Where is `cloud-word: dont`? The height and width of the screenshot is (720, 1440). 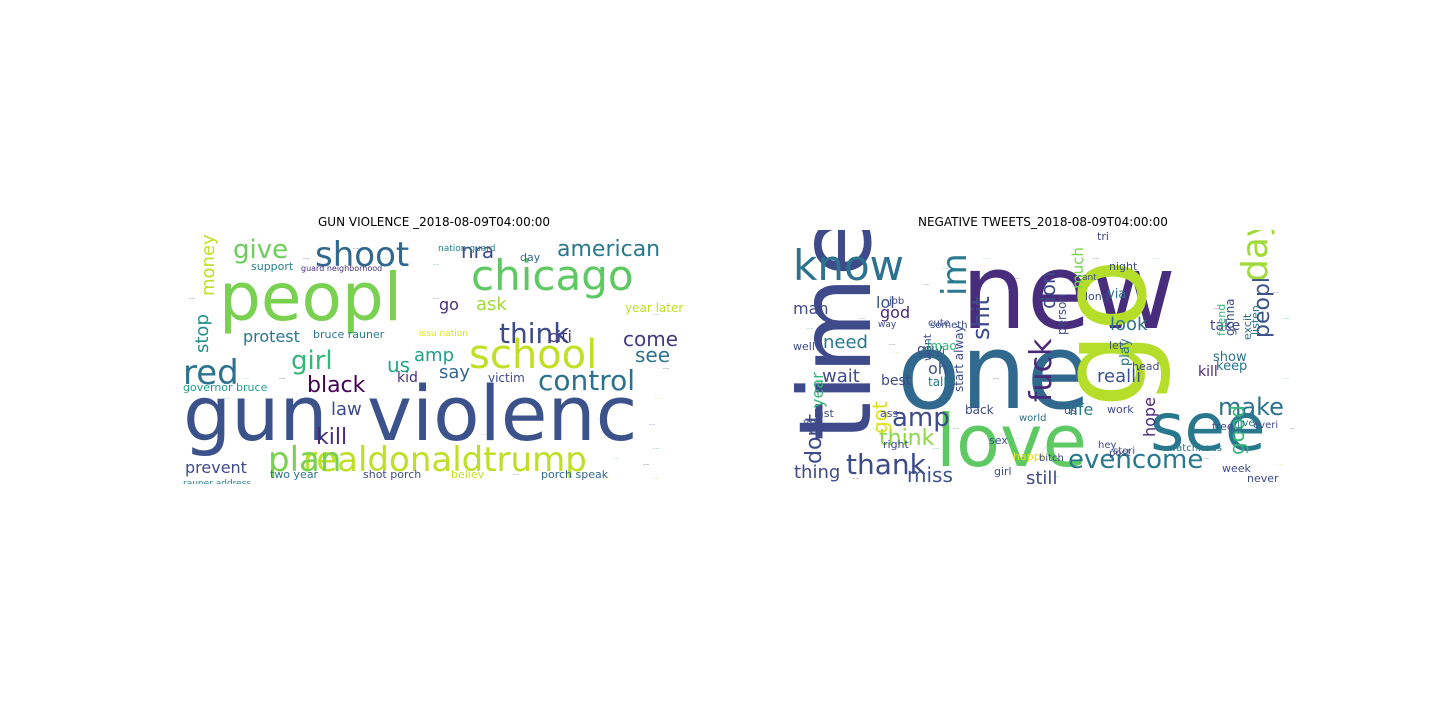
cloud-word: dont is located at coordinates (814, 439).